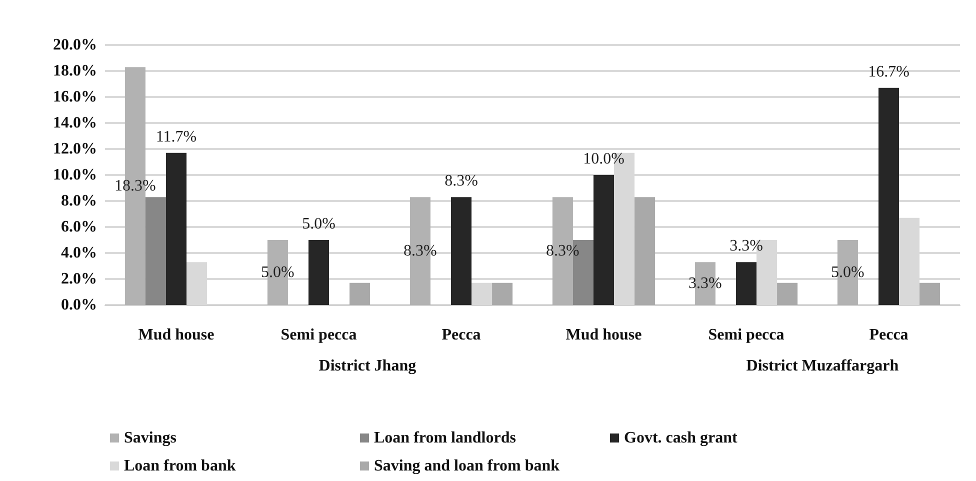 This screenshot has height=481, width=976. What do you see at coordinates (603, 159) in the screenshot?
I see `data-label: 10.0%` at bounding box center [603, 159].